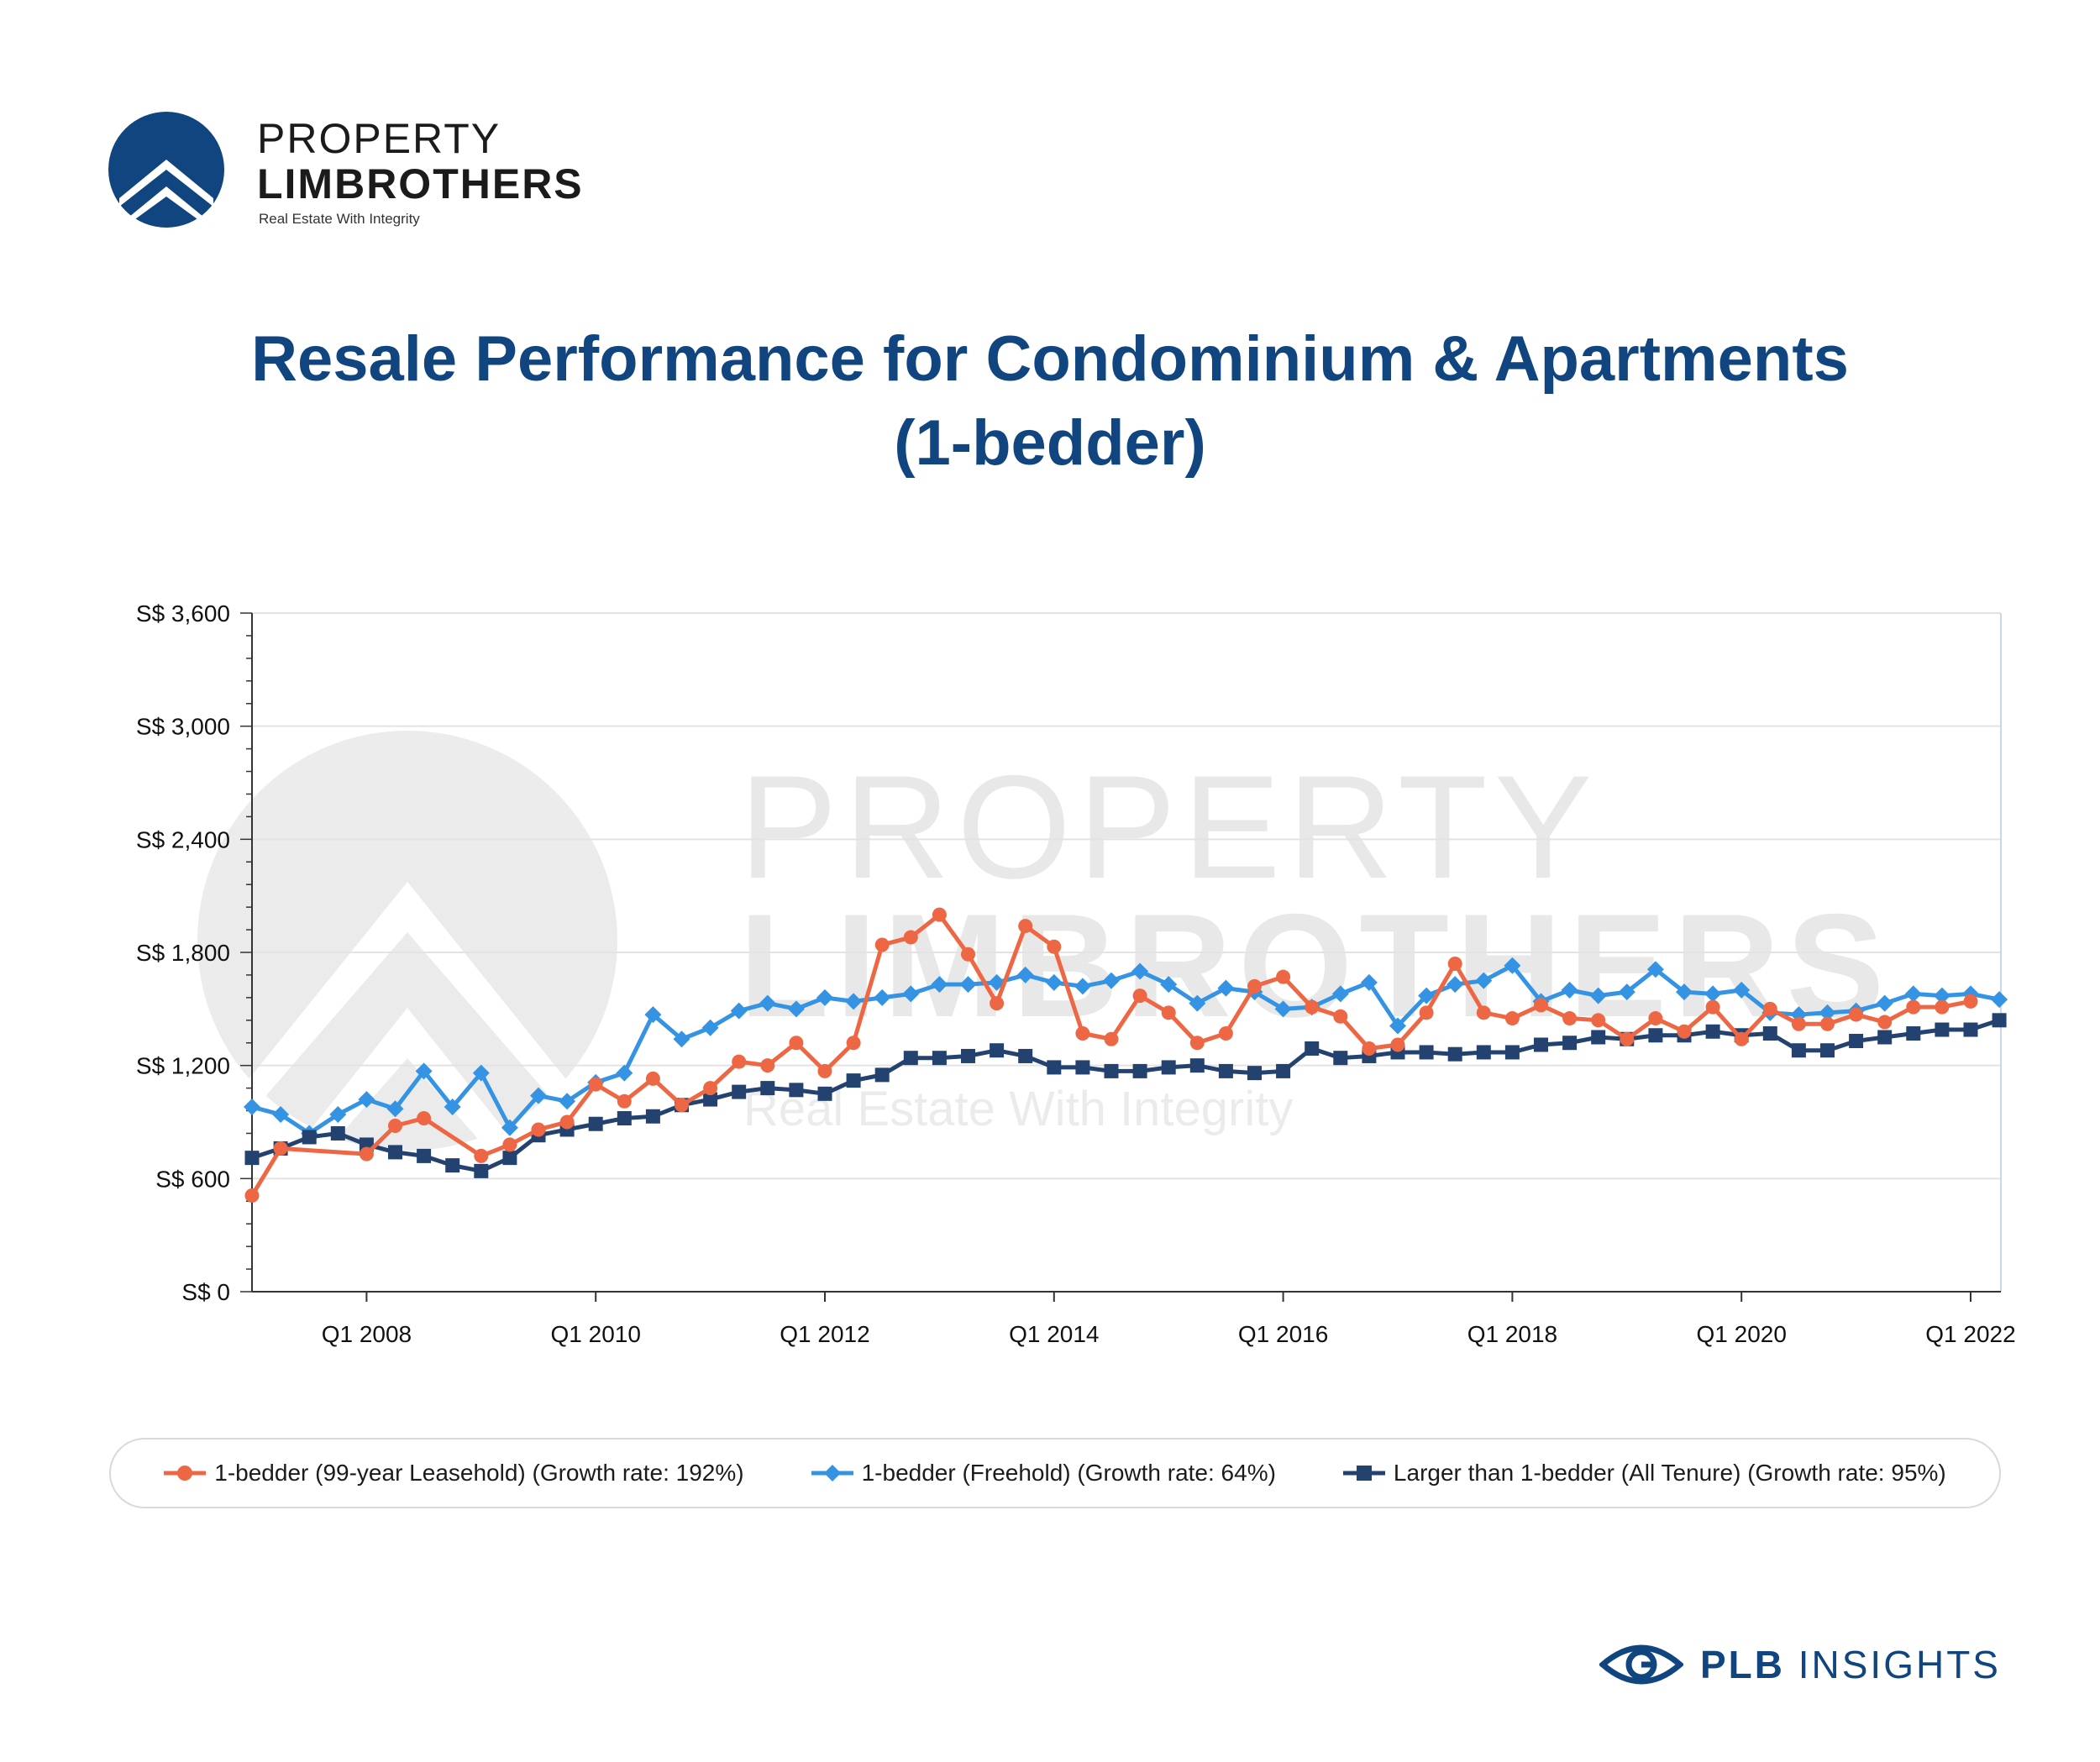  I want to click on x-tick-label: Q1 2012, so click(824, 1334).